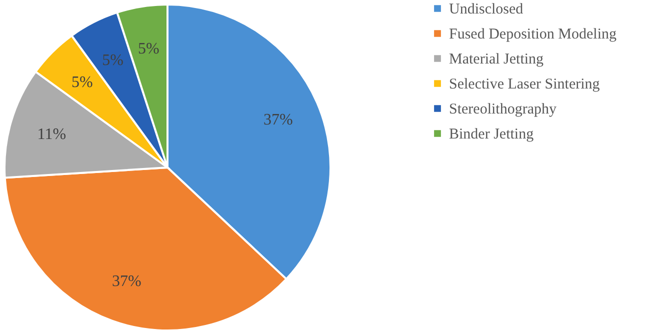 This screenshot has height=333, width=670. What do you see at coordinates (503, 110) in the screenshot?
I see `legend-label: Stereolithography` at bounding box center [503, 110].